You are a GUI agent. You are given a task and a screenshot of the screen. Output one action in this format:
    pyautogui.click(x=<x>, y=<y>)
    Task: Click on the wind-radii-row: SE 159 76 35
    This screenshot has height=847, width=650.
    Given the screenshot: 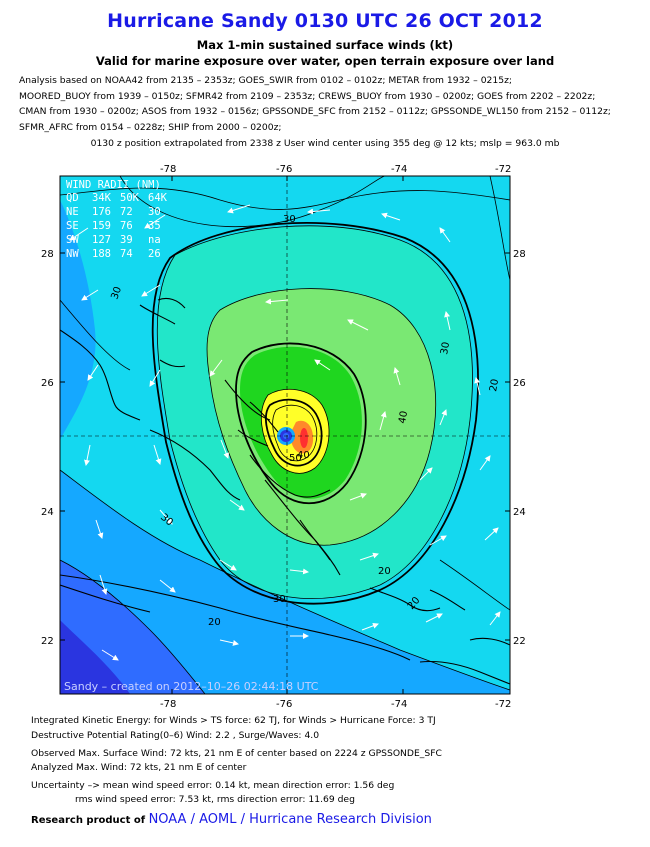 What is the action you would take?
    pyautogui.click(x=113, y=226)
    